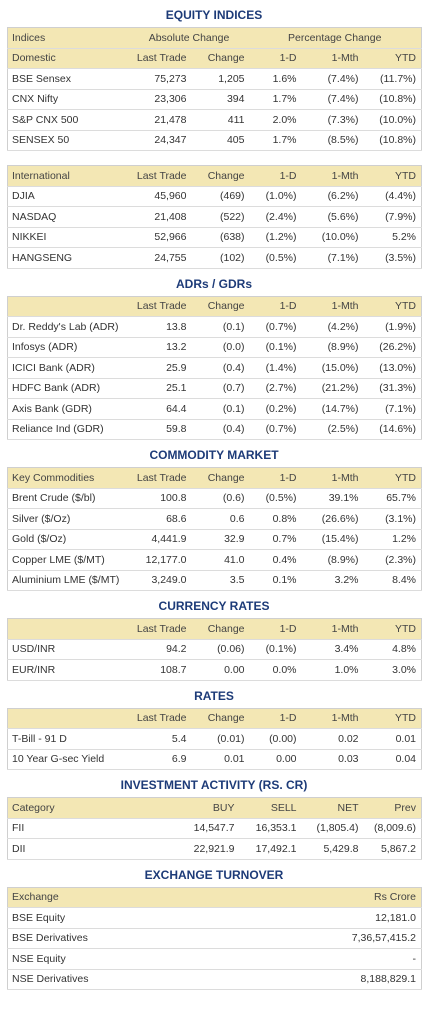 This screenshot has width=428, height=1024. I want to click on cell-value: 22,921.9, so click(198, 849).